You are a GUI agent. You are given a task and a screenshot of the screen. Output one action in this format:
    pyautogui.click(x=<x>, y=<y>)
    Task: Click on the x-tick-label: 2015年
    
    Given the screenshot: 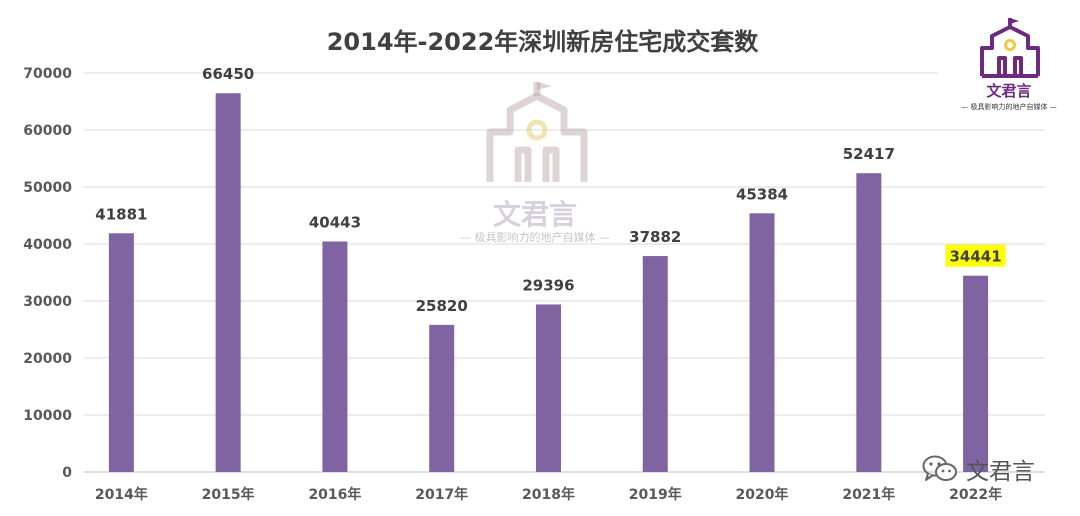 What is the action you would take?
    pyautogui.click(x=228, y=494)
    